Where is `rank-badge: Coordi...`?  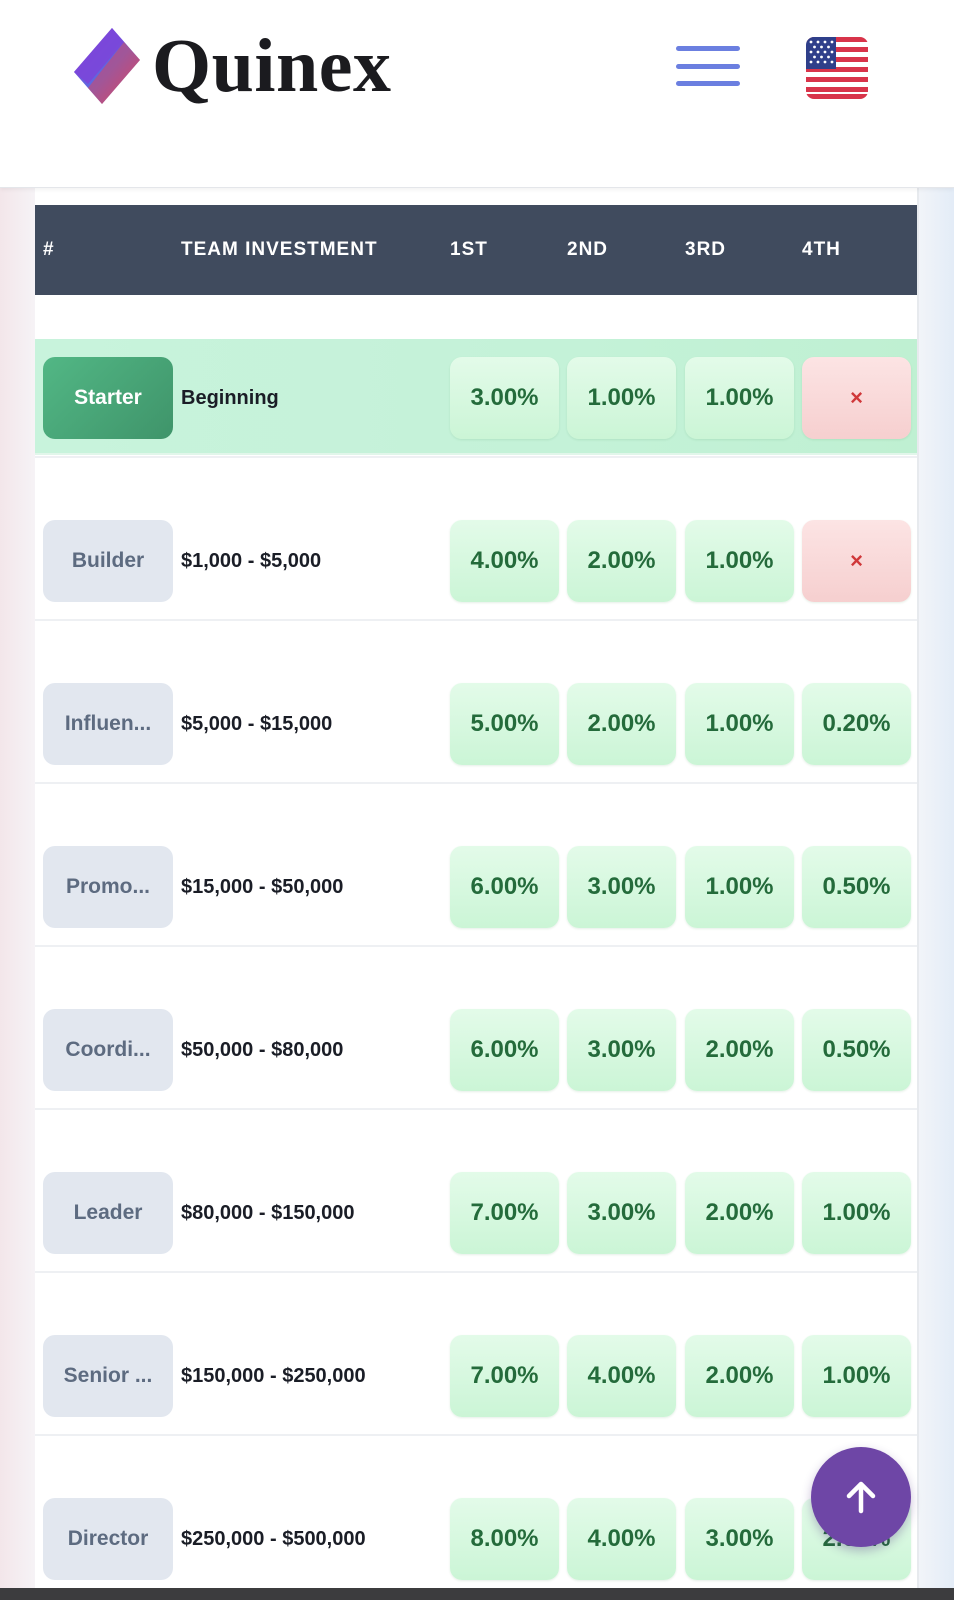
rank-badge: Coordi... is located at coordinates (108, 1050).